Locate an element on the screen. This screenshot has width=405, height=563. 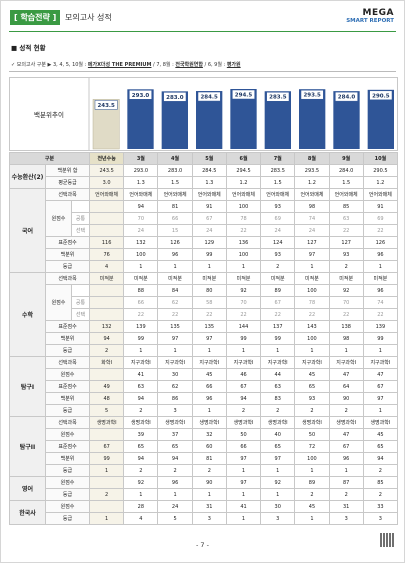
table-row: 공통 66 62 58 70 67 78 70 74 is located at coordinates (204, 302).